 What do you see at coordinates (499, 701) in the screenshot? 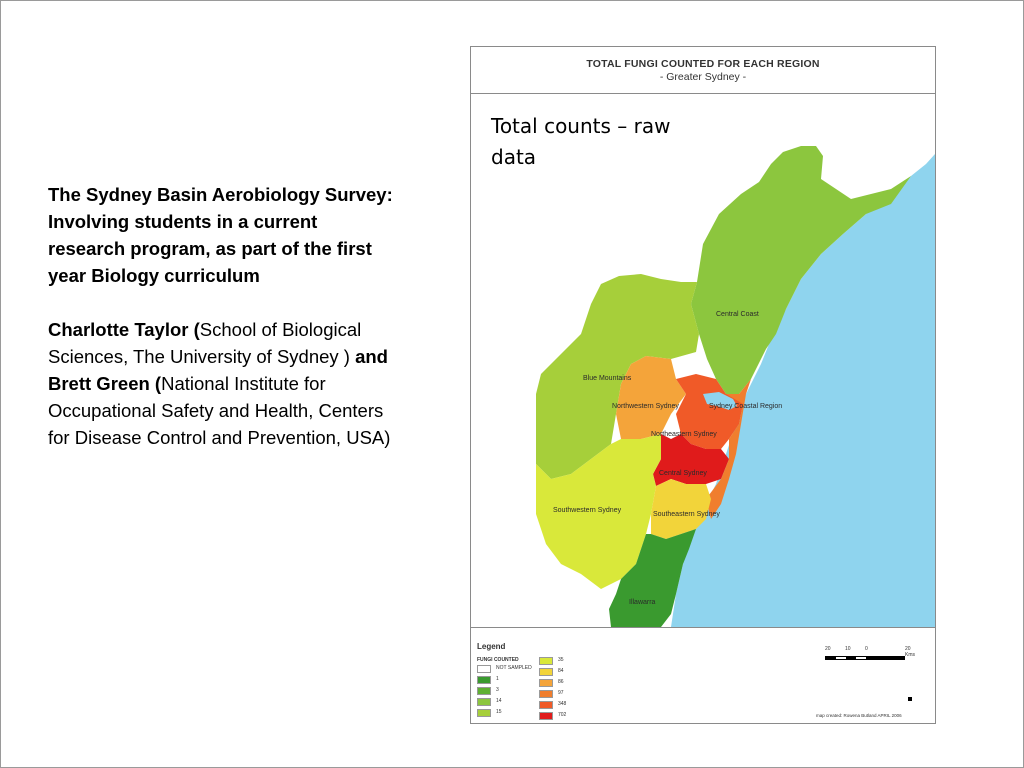
I see `legend-label: 14` at bounding box center [499, 701].